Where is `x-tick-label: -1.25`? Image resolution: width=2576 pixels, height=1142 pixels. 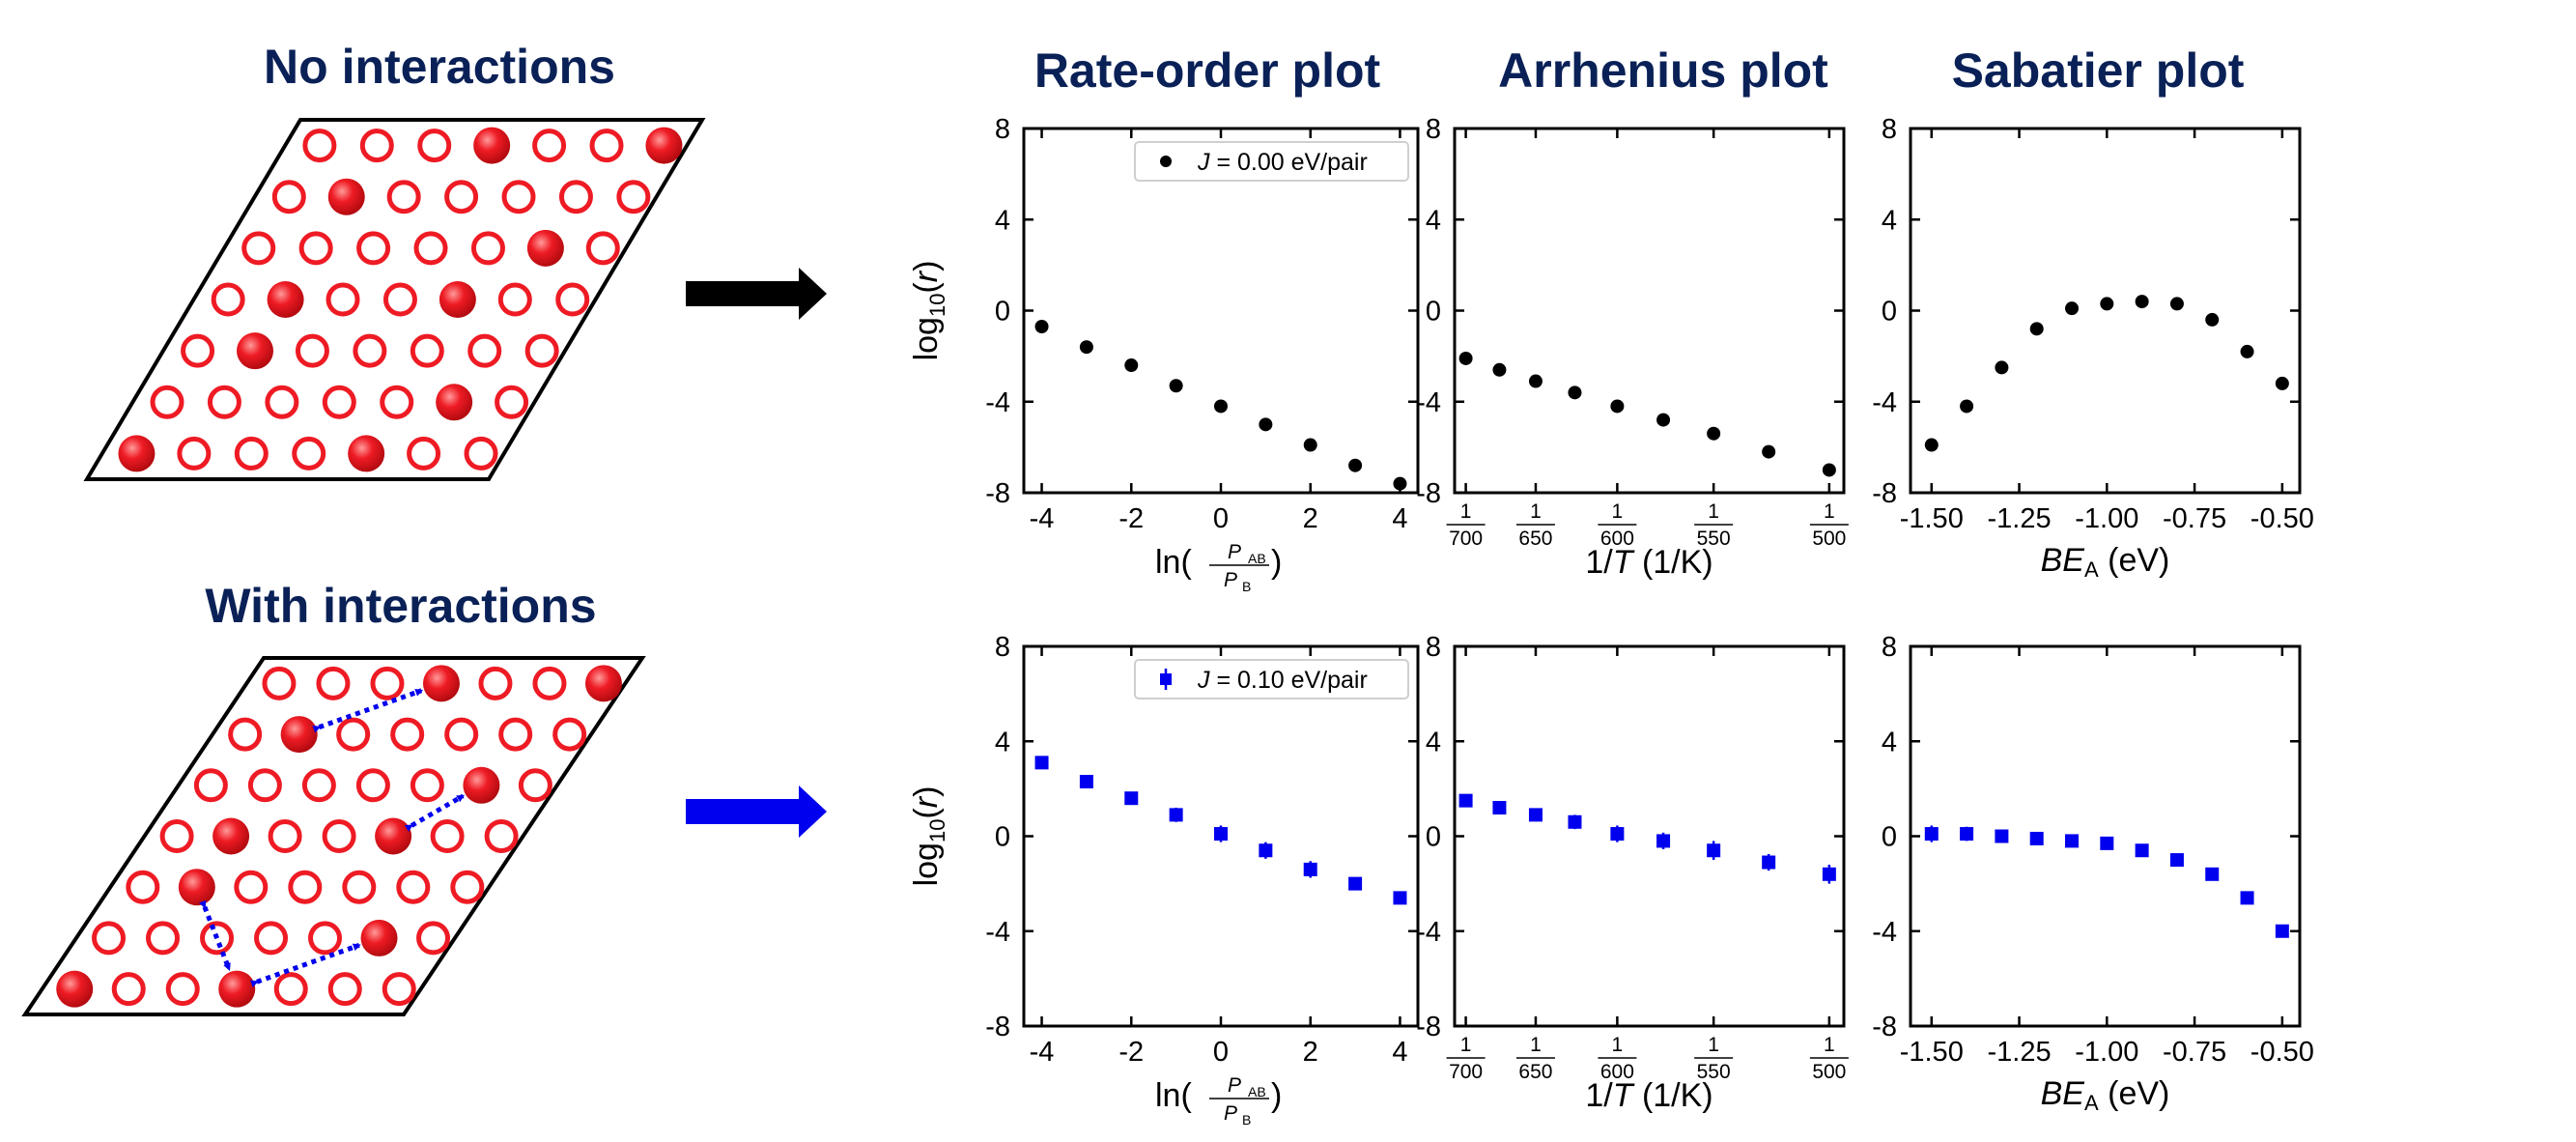
x-tick-label: -1.25 is located at coordinates (2019, 1052).